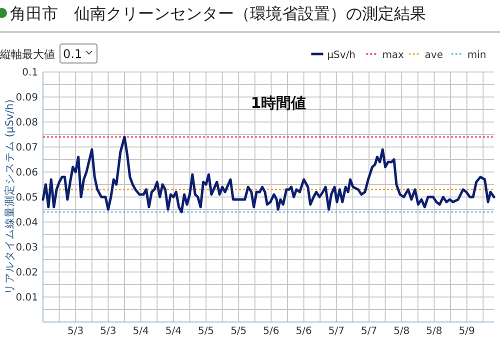 This screenshot has height=337, width=500. What do you see at coordinates (27, 298) in the screenshot?
I see `y-tick-label: 0.01` at bounding box center [27, 298].